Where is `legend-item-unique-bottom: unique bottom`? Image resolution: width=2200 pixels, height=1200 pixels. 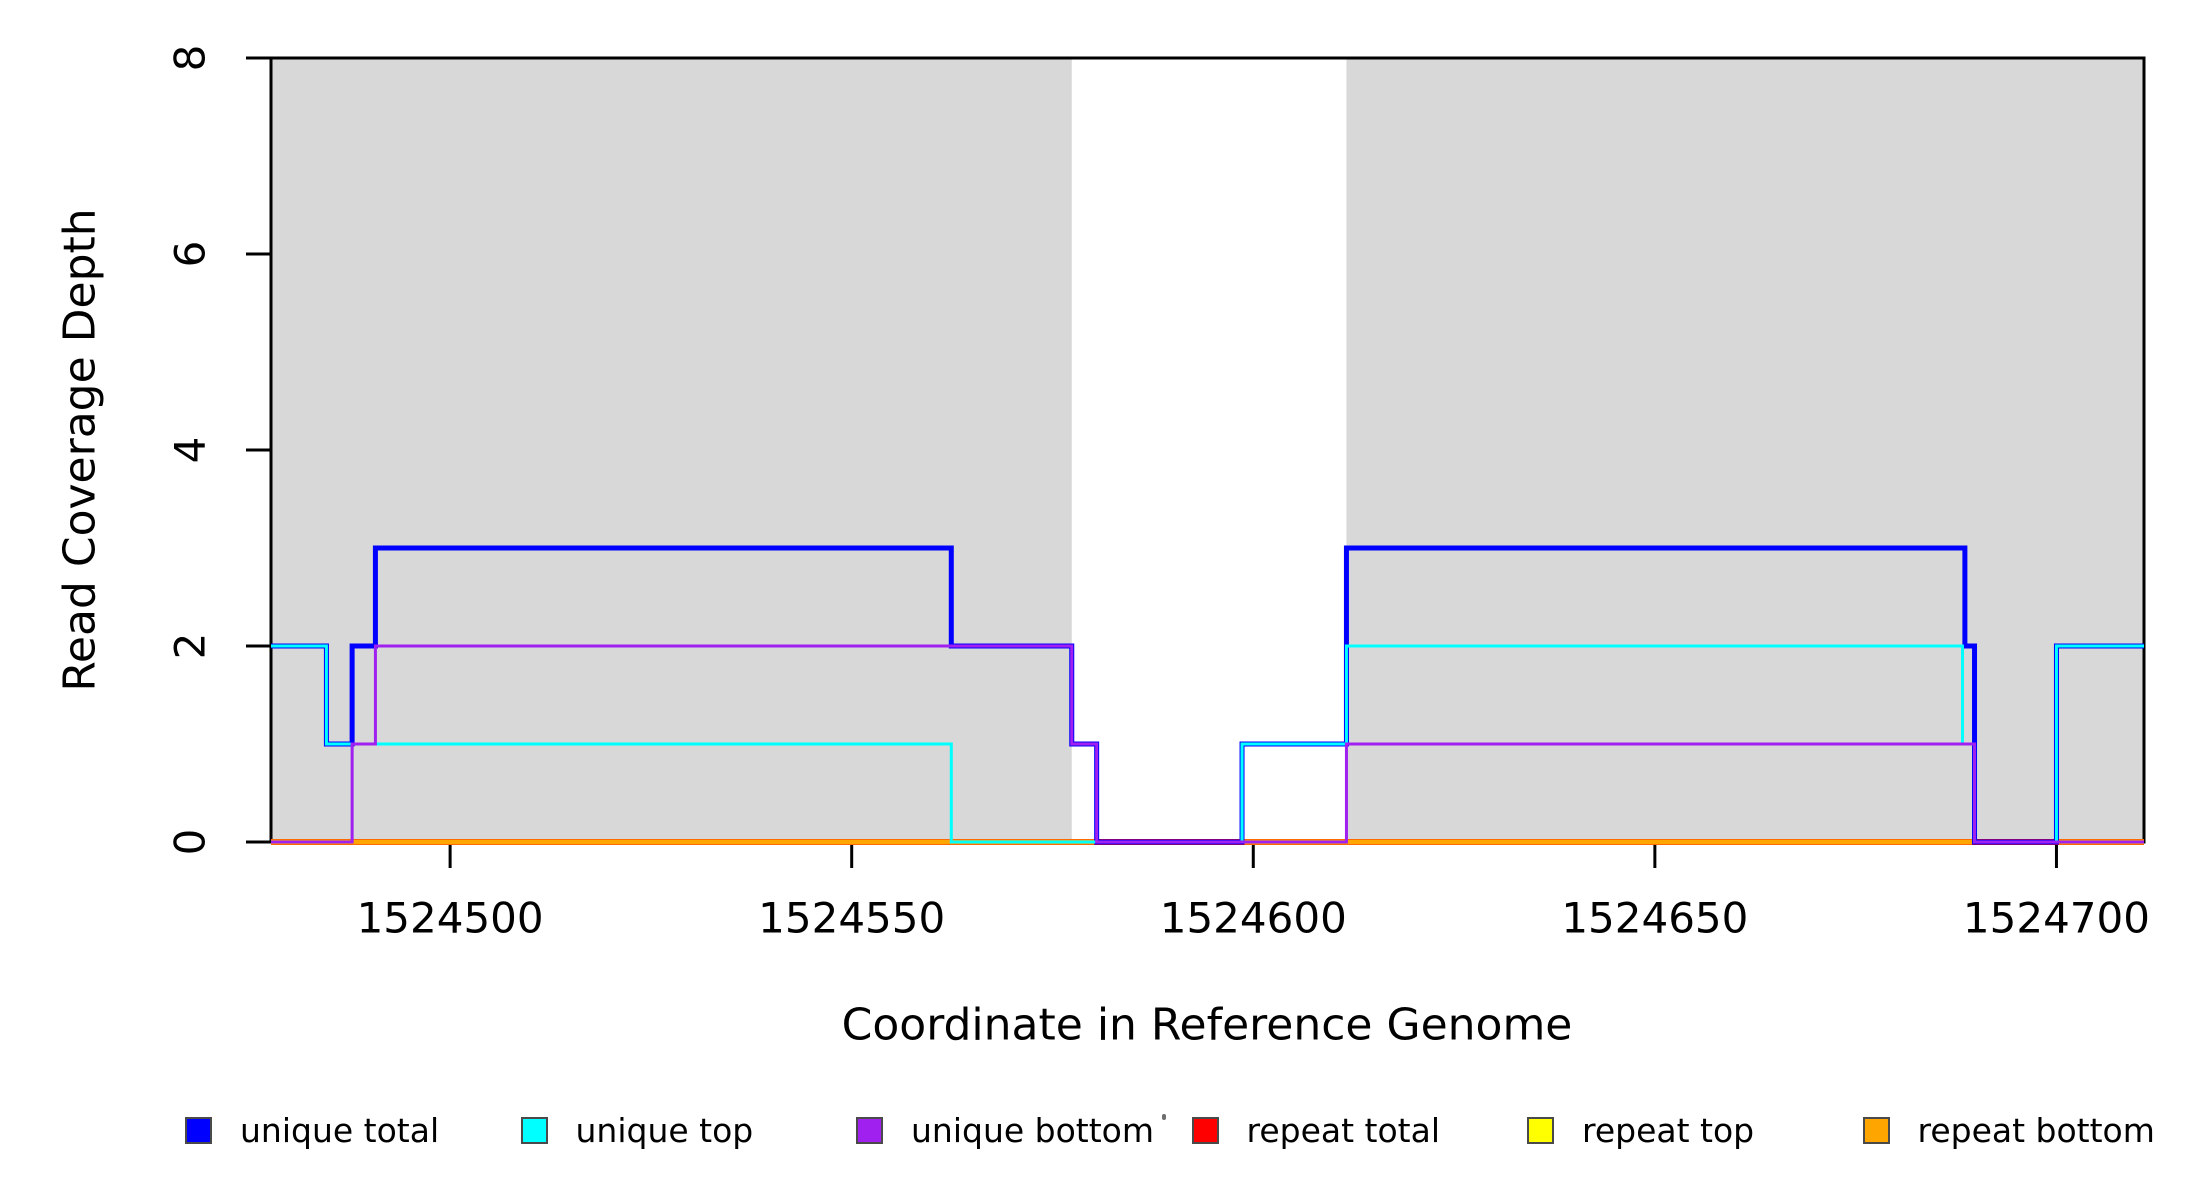 legend-item-unique-bottom: unique bottom is located at coordinates (1005, 1130).